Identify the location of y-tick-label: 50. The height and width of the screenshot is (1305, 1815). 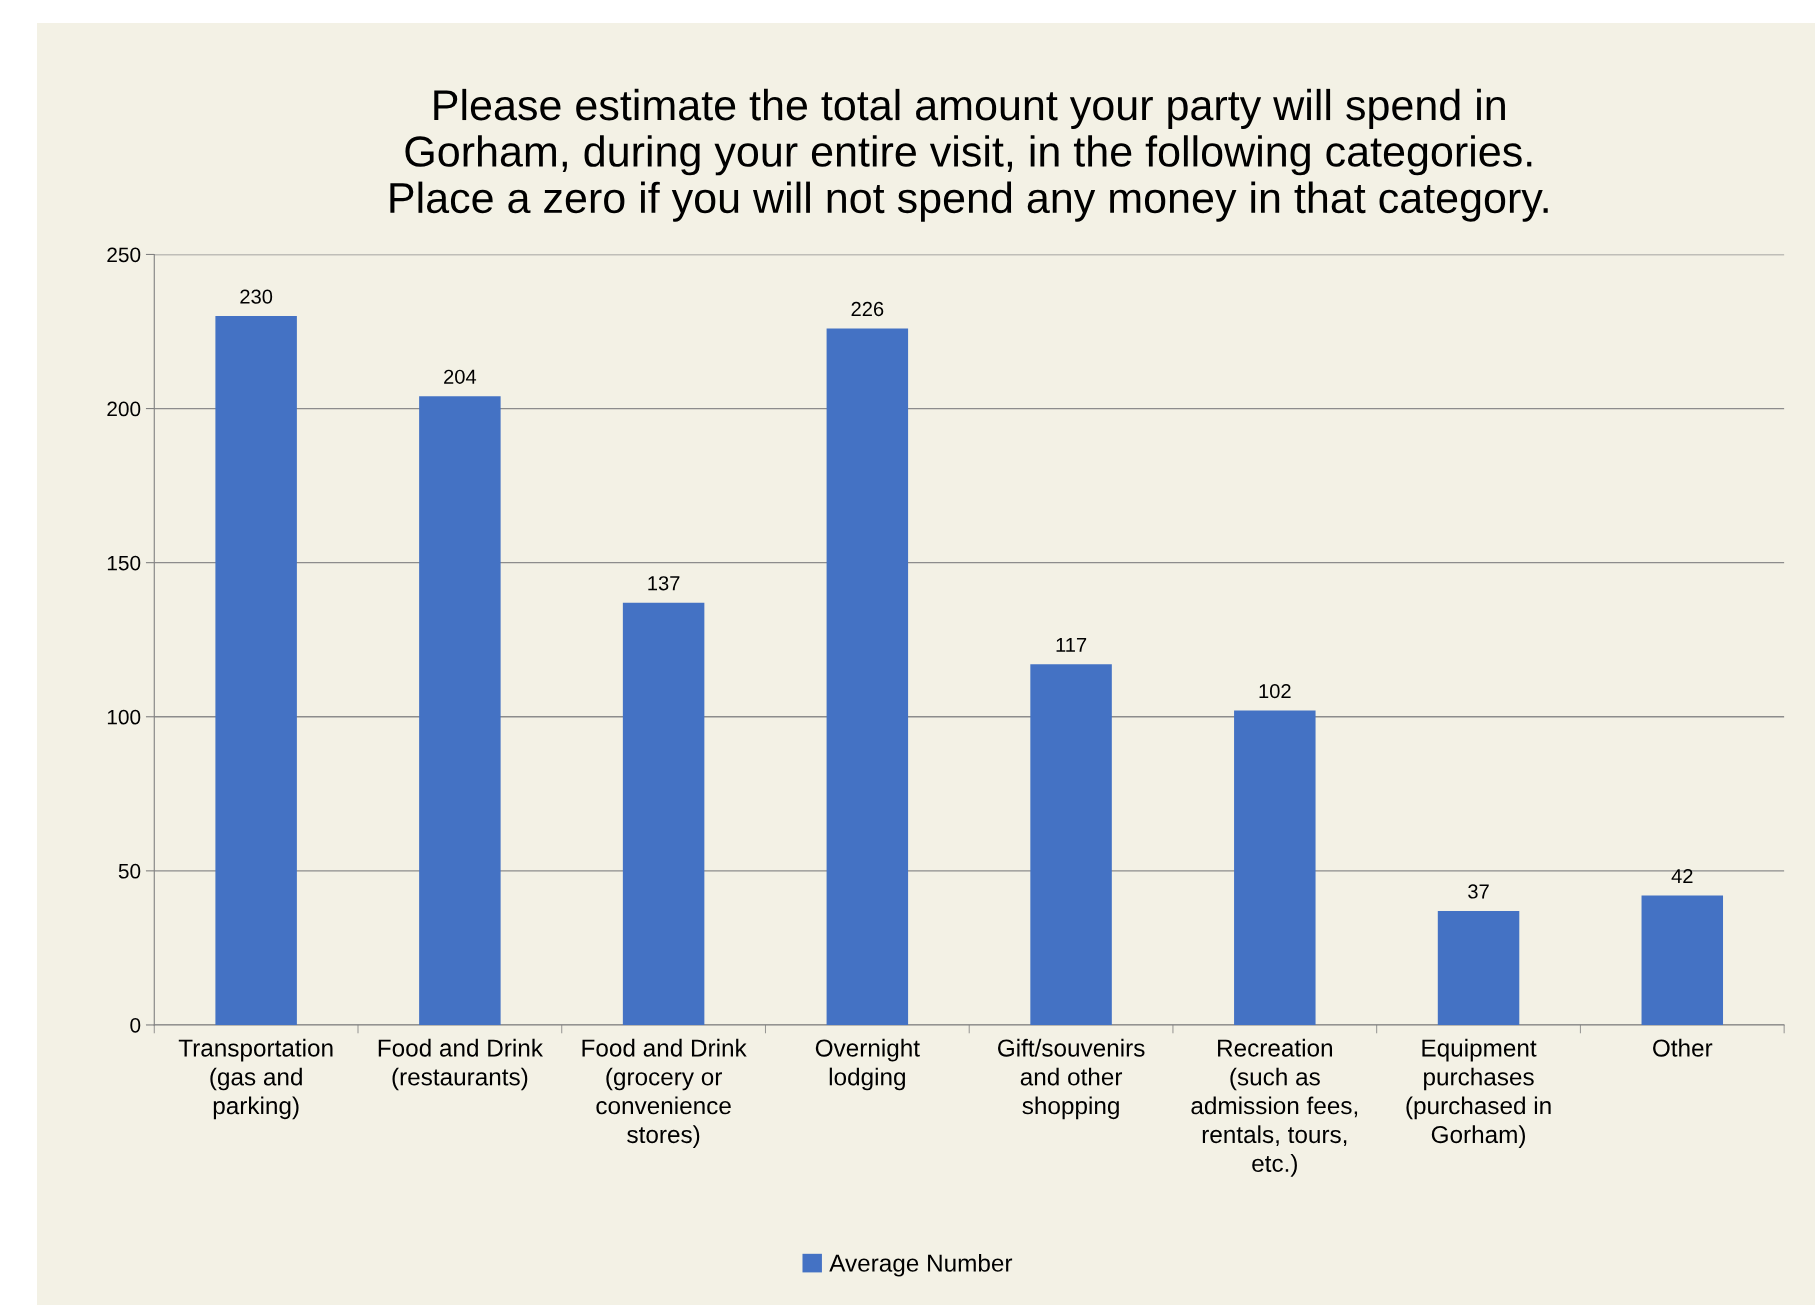
(129, 871).